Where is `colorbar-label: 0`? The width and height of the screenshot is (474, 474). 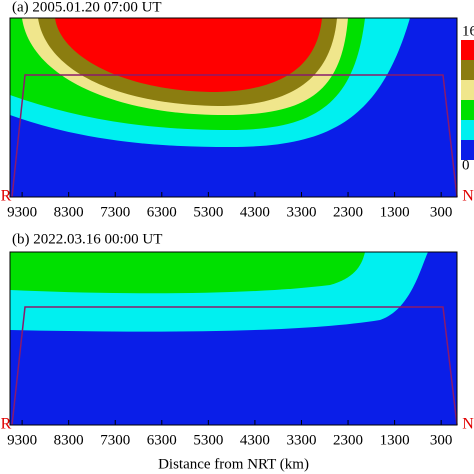
colorbar-label: 0 is located at coordinates (466, 165).